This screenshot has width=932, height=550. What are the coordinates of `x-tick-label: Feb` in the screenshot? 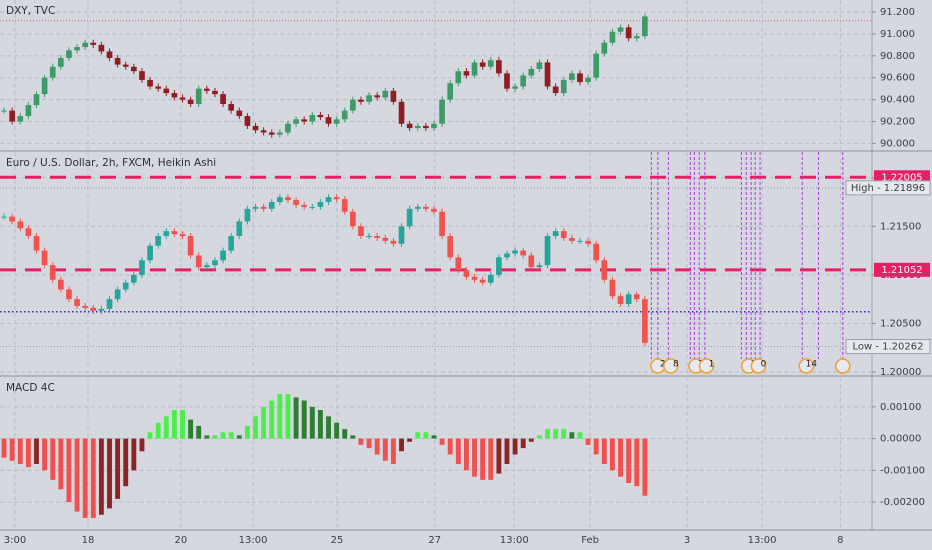 It's located at (590, 540).